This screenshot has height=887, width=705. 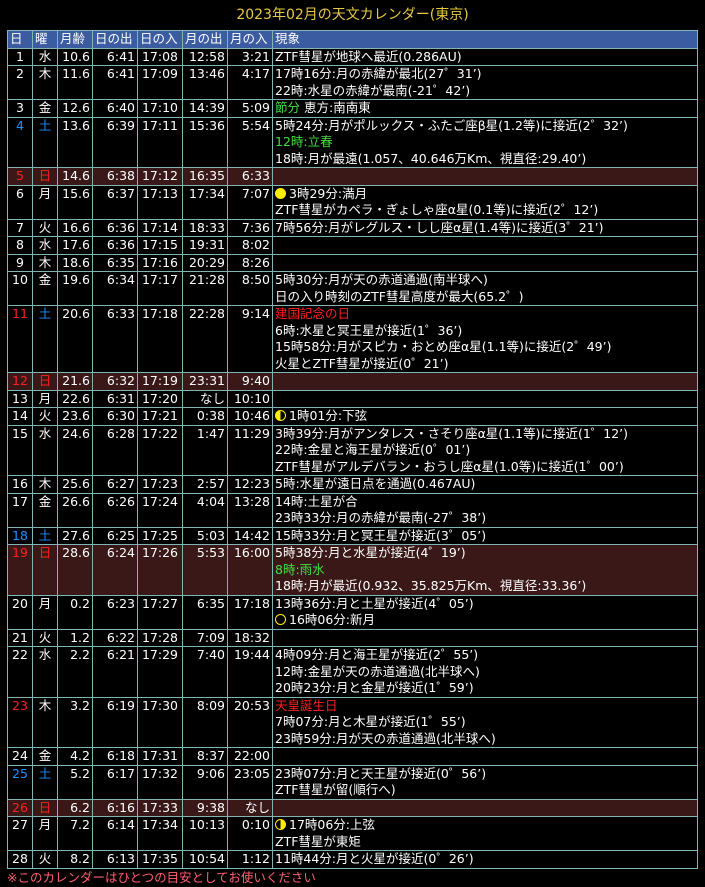 I want to click on event-text: ZTF彗星がカペラ・ぎょしゃ座α星(0.1等)に接近(2゜12’), so click(x=437, y=209).